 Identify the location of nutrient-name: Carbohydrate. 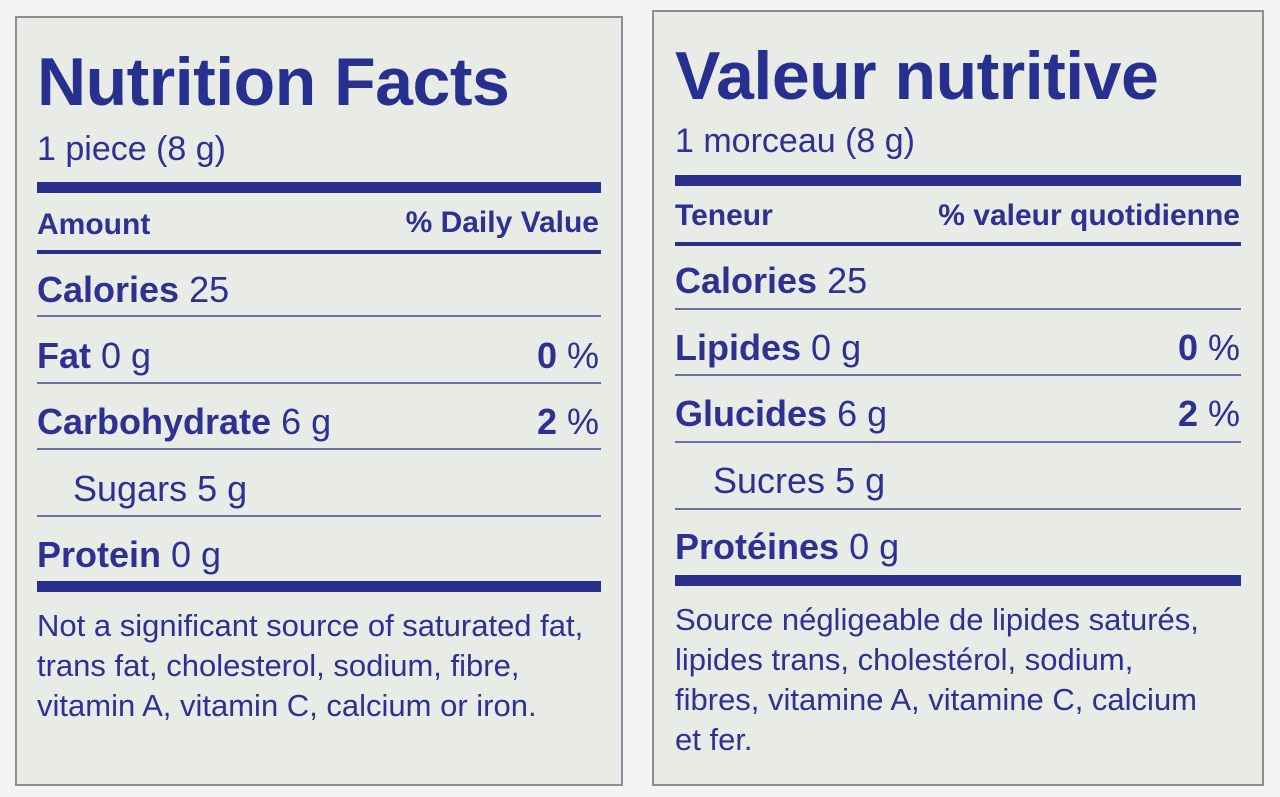
(154, 421).